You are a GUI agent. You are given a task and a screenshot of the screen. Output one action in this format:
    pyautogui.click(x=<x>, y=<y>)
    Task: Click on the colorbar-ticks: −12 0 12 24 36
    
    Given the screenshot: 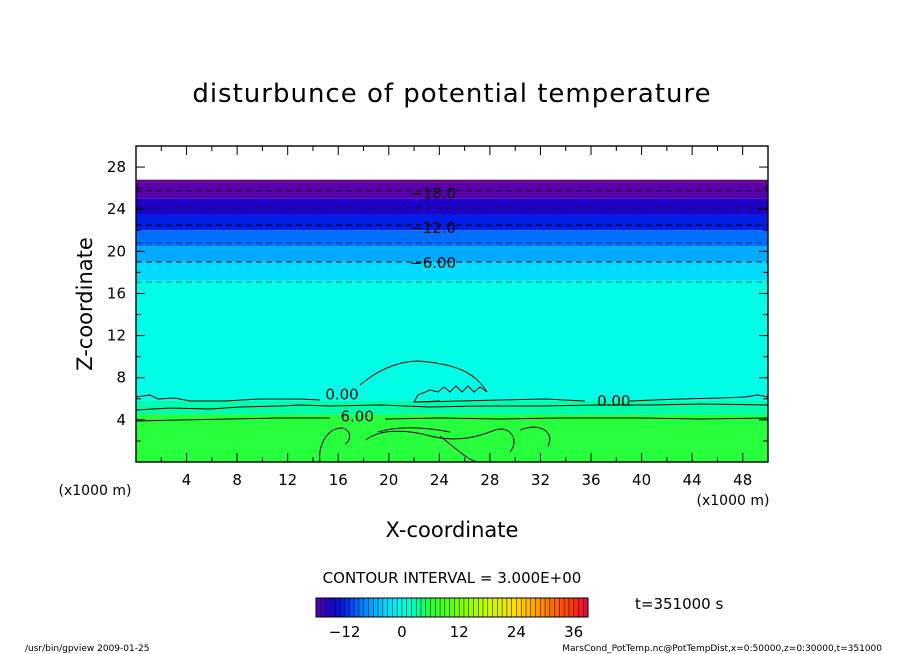 What is the action you would take?
    pyautogui.click(x=456, y=632)
    